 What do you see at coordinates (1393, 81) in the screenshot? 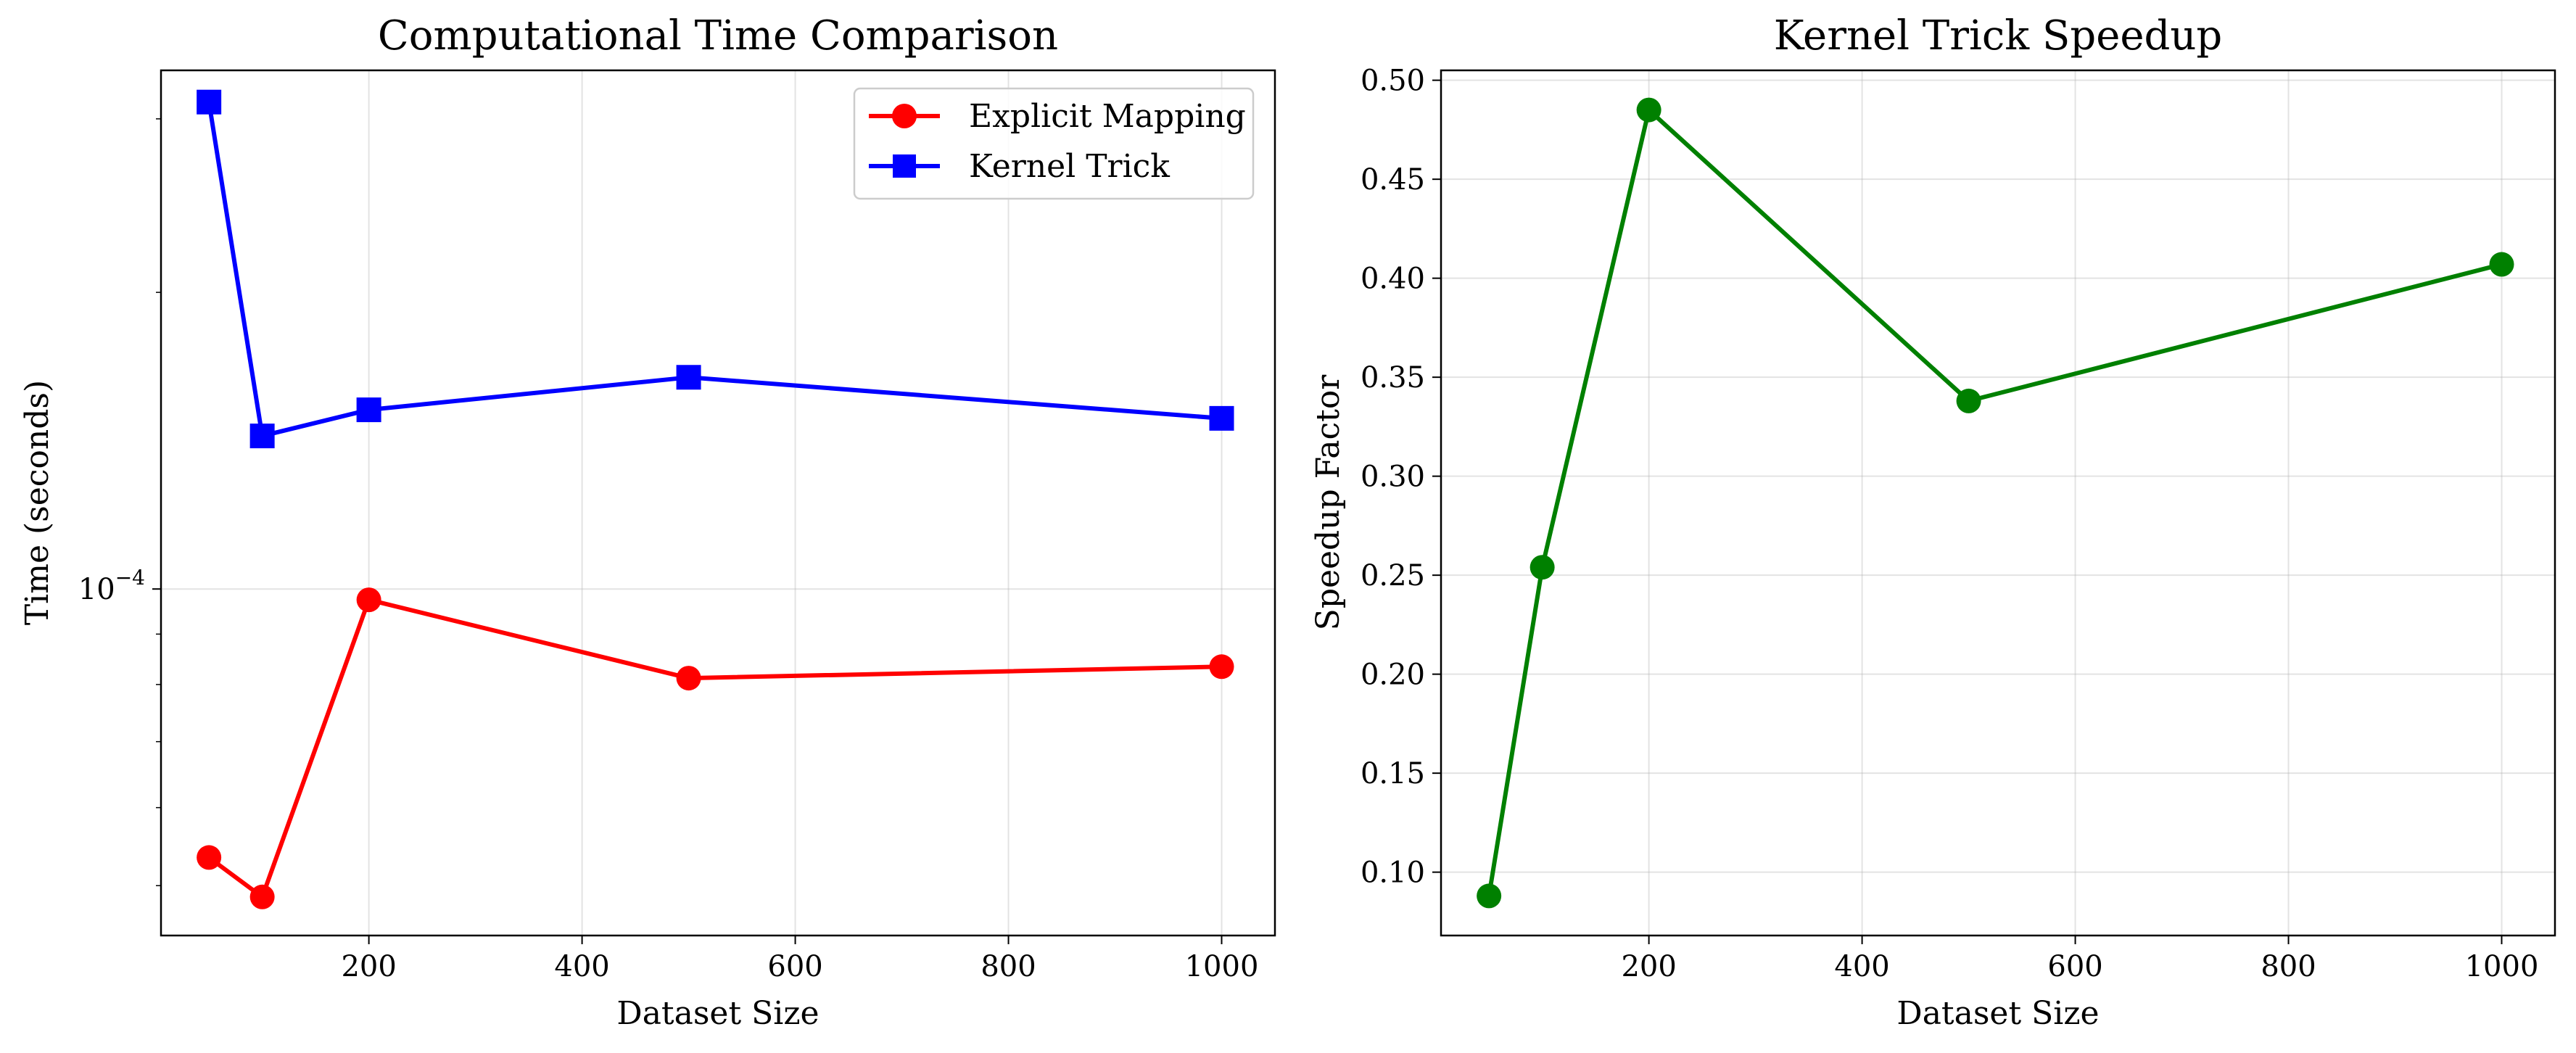
I see `y-tick-label: 0.50` at bounding box center [1393, 81].